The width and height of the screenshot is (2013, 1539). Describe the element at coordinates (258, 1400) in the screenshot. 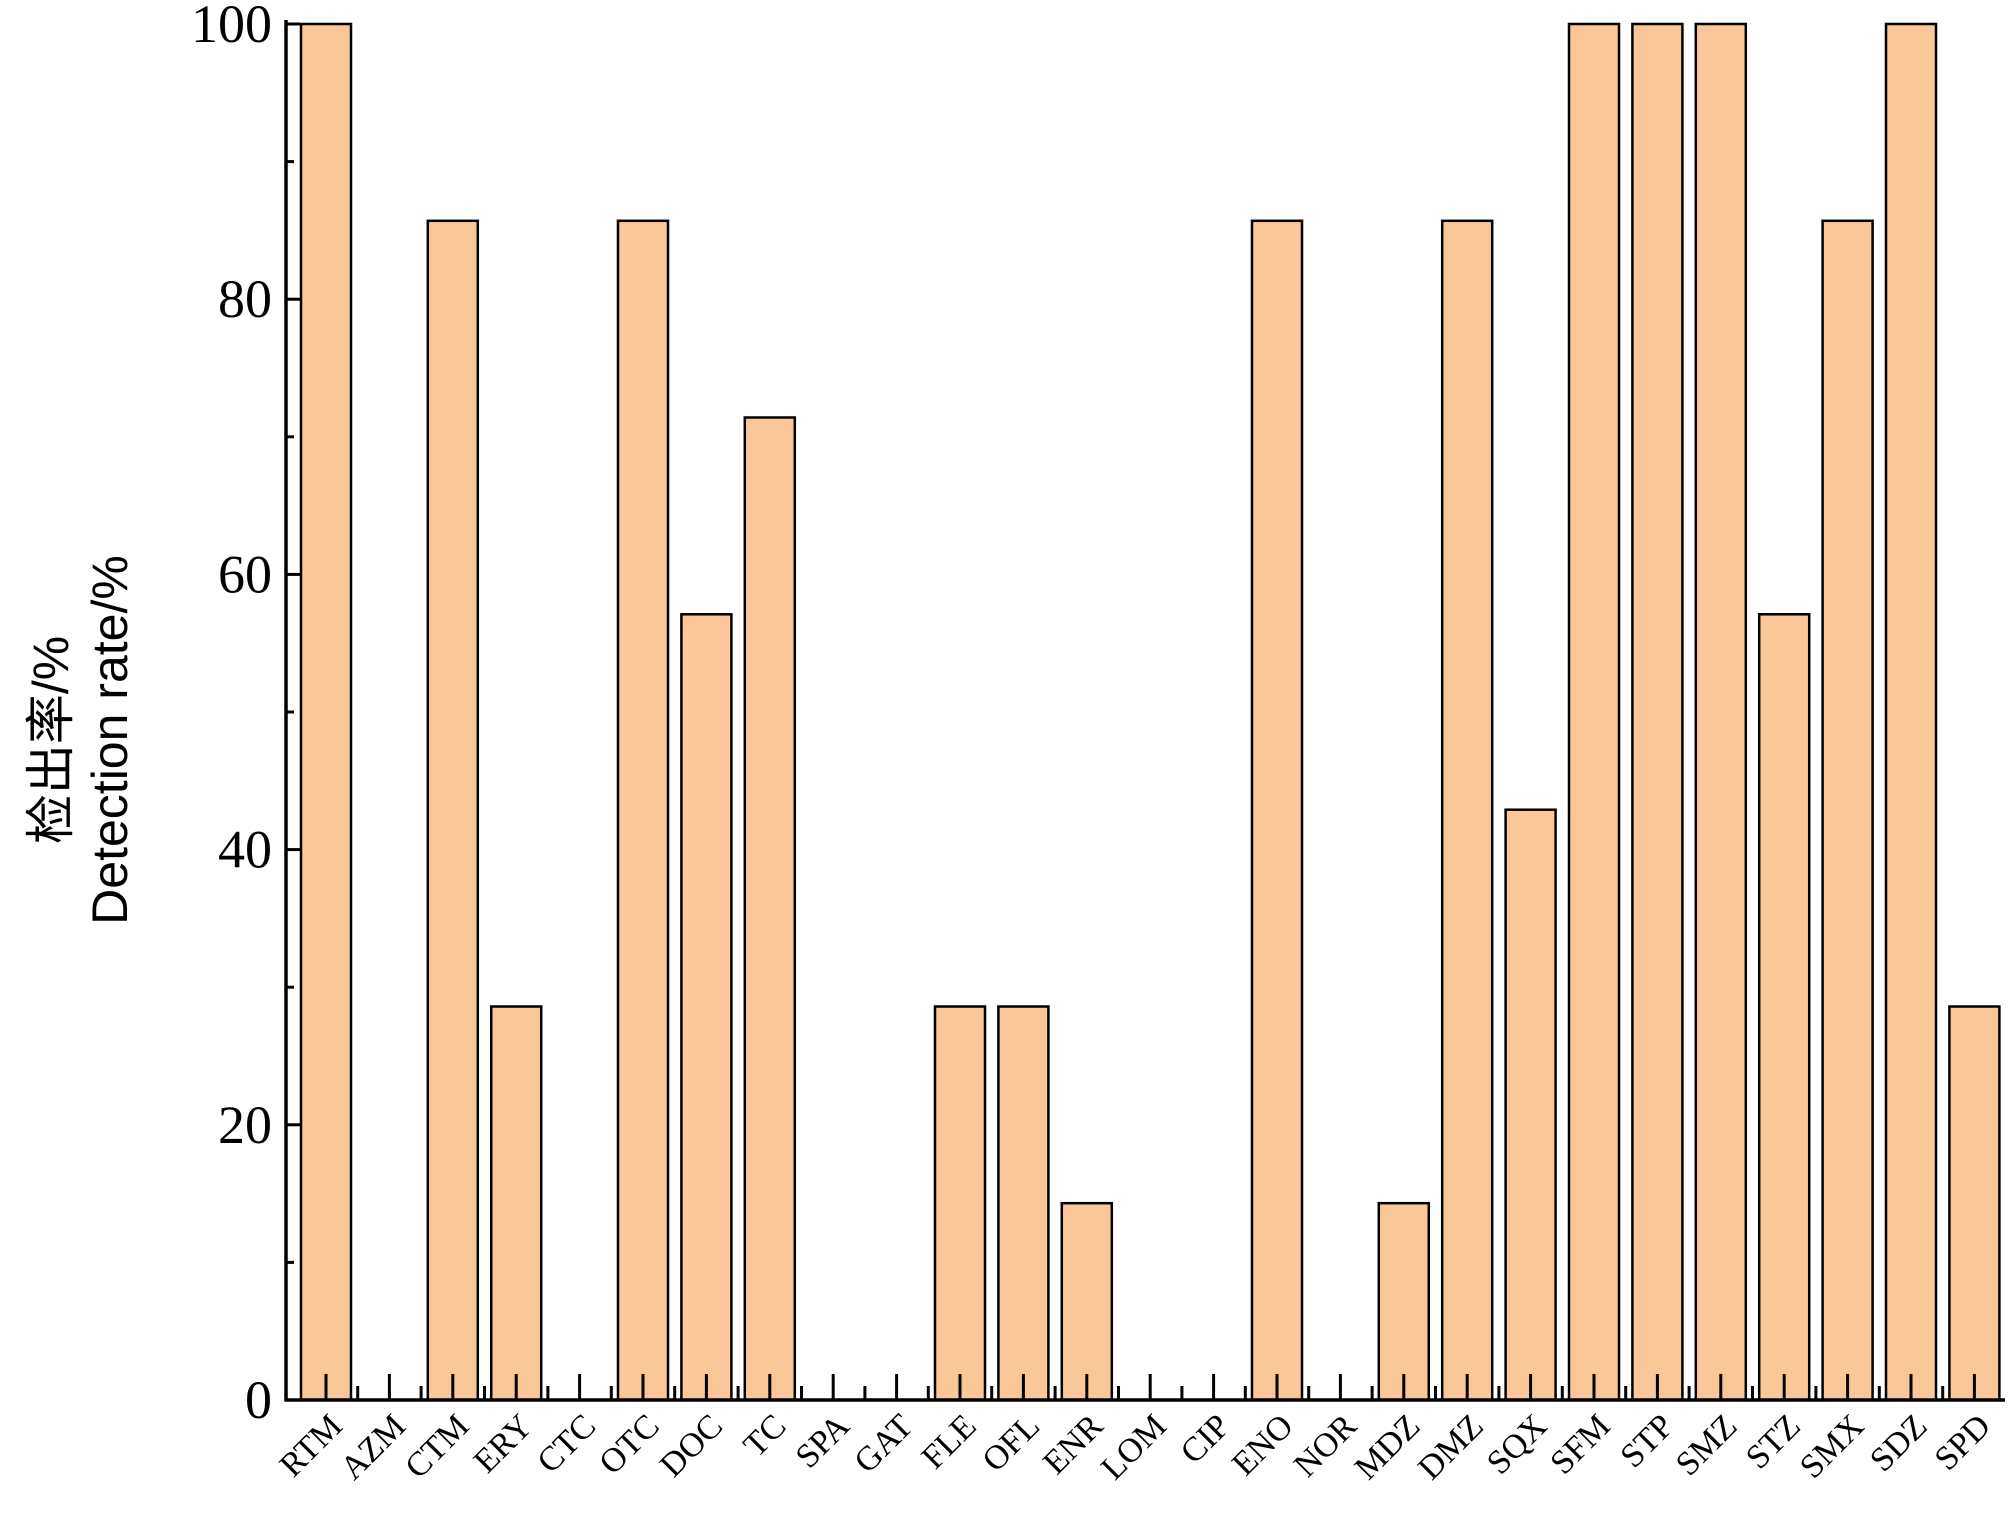

I see `y-tick-label: 0` at that location.